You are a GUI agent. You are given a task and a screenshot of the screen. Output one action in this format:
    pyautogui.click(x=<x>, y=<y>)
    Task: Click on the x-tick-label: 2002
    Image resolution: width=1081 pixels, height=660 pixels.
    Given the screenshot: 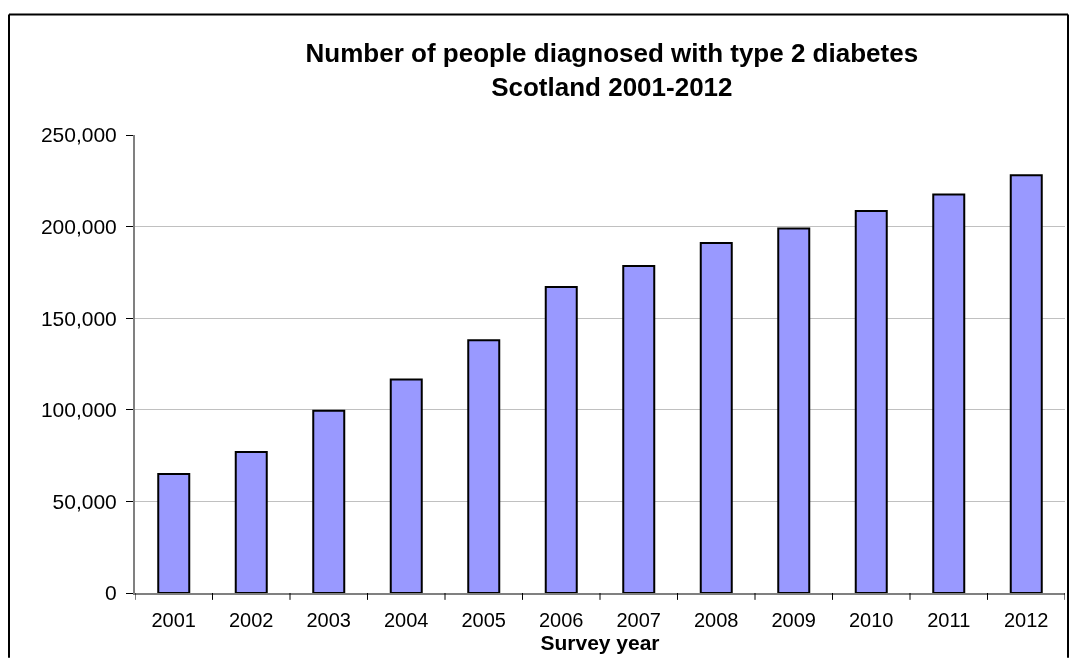 What is the action you would take?
    pyautogui.click(x=251, y=620)
    